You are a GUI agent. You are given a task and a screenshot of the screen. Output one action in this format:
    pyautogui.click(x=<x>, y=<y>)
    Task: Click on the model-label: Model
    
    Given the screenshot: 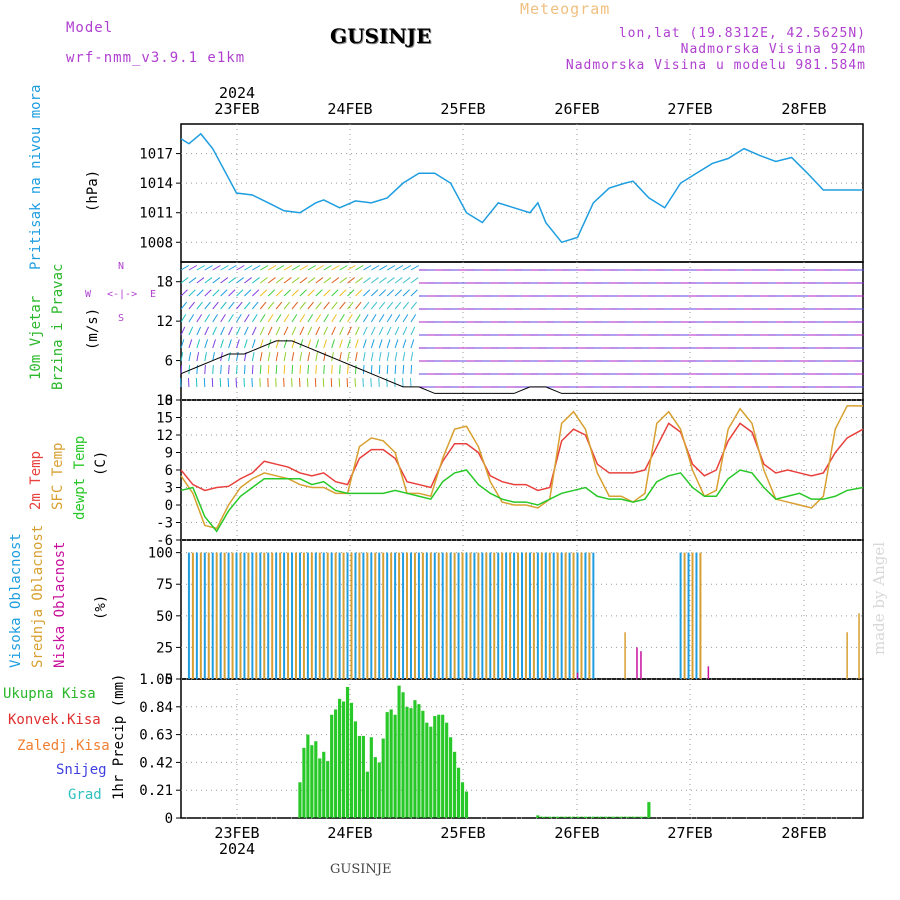 What is the action you would take?
    pyautogui.click(x=90, y=28)
    